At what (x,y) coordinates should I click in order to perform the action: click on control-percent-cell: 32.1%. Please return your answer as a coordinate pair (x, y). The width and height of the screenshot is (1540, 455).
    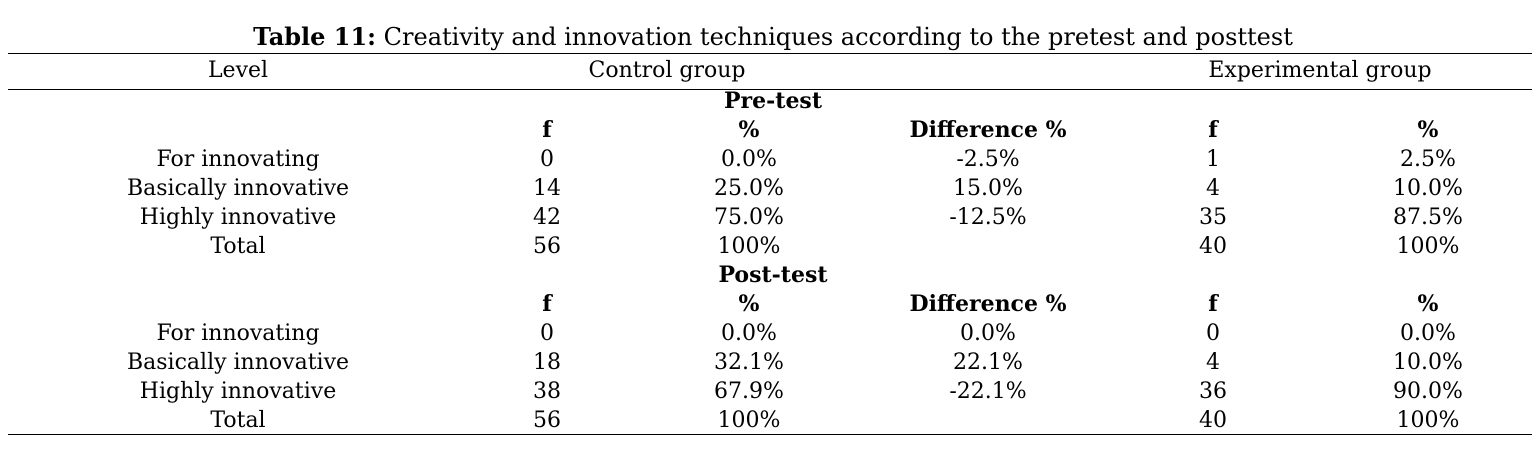
    Looking at the image, I should click on (749, 362).